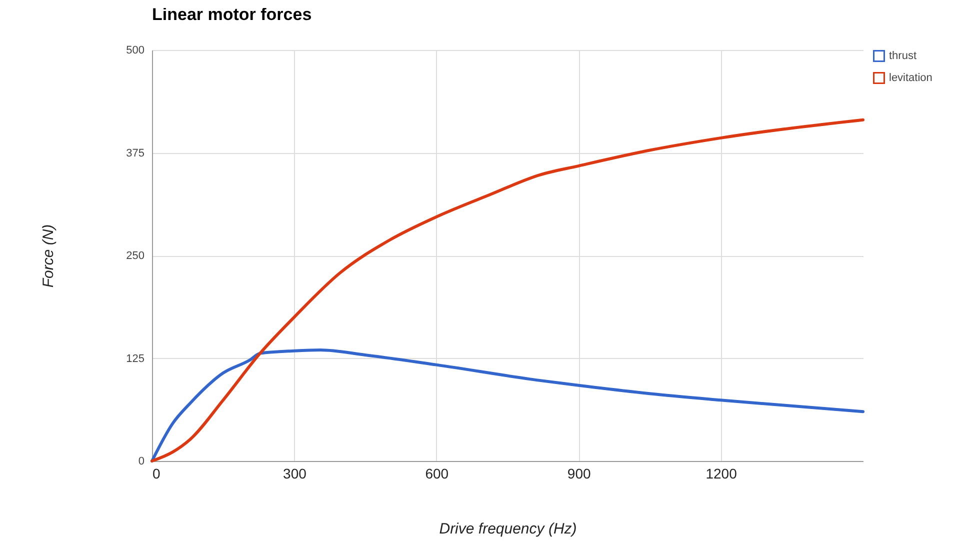 The image size is (955, 550). What do you see at coordinates (232, 14) in the screenshot?
I see `chart-title: Linear motor forces` at bounding box center [232, 14].